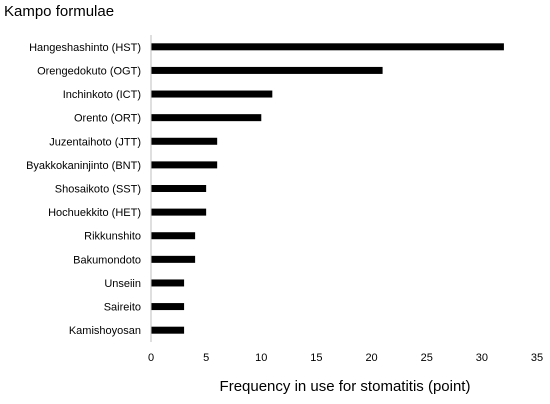  What do you see at coordinates (482, 358) in the screenshot?
I see `x-tick-label: 30` at bounding box center [482, 358].